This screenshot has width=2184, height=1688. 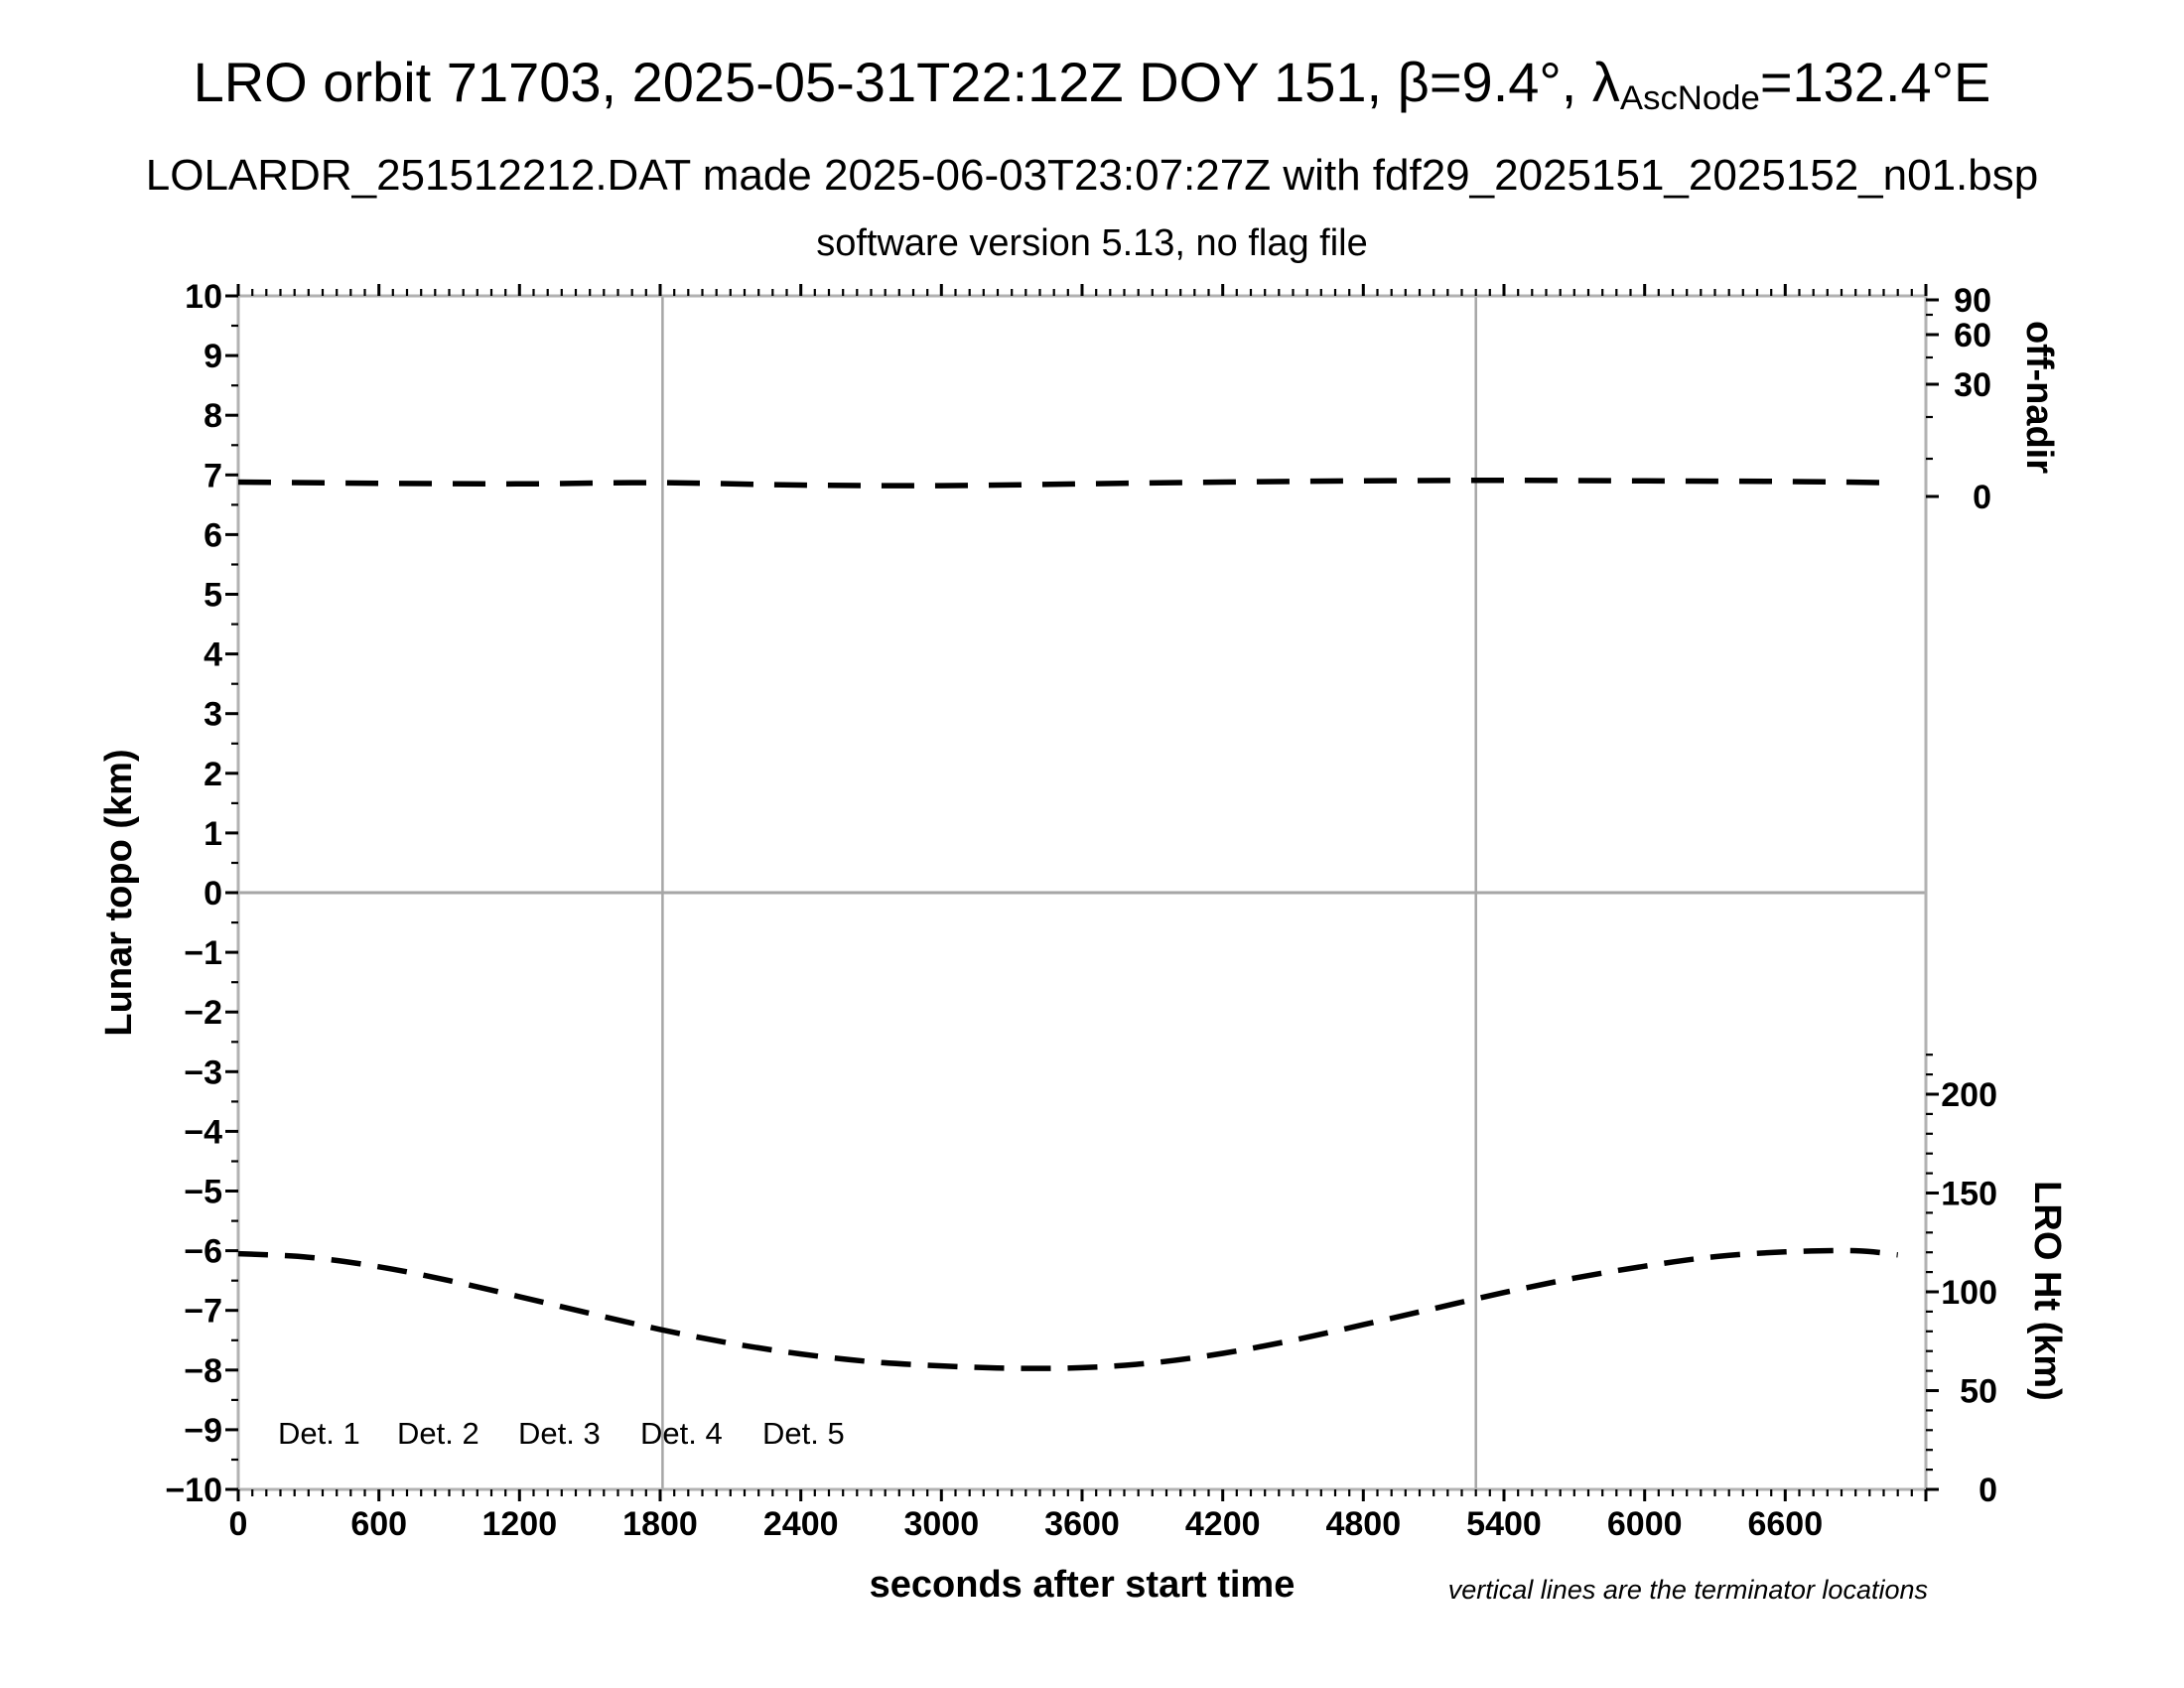 I want to click on y-tick-label--1: −1, so click(x=203, y=953).